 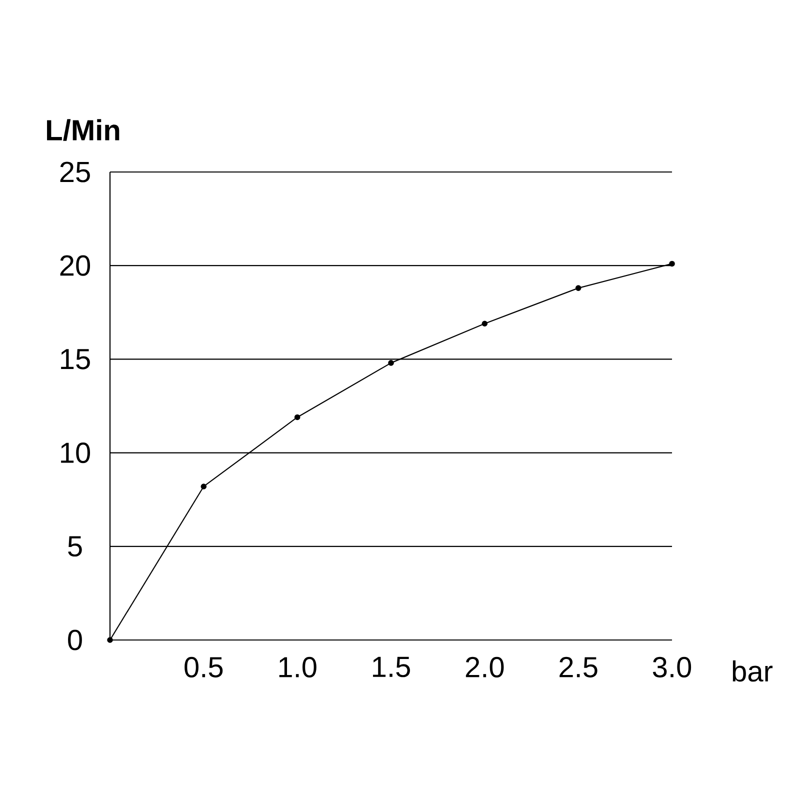 I want to click on y-tick-label: 25, so click(x=75, y=172).